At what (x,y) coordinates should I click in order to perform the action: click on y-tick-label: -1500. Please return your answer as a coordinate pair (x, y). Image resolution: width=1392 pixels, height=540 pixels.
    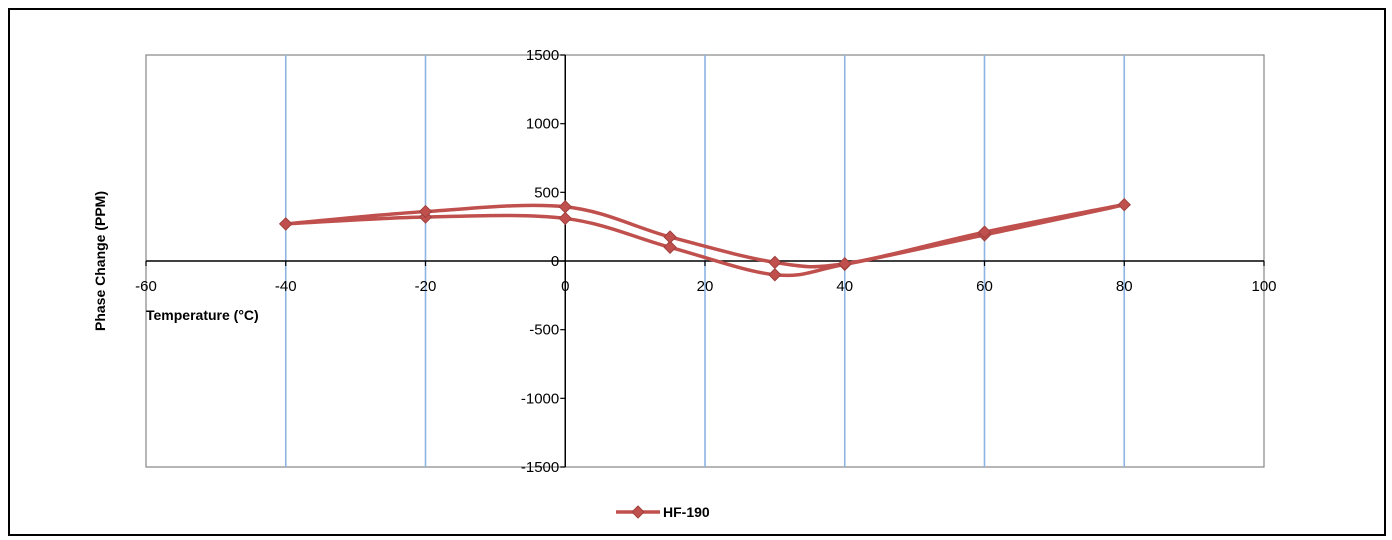
    Looking at the image, I should click on (540, 467).